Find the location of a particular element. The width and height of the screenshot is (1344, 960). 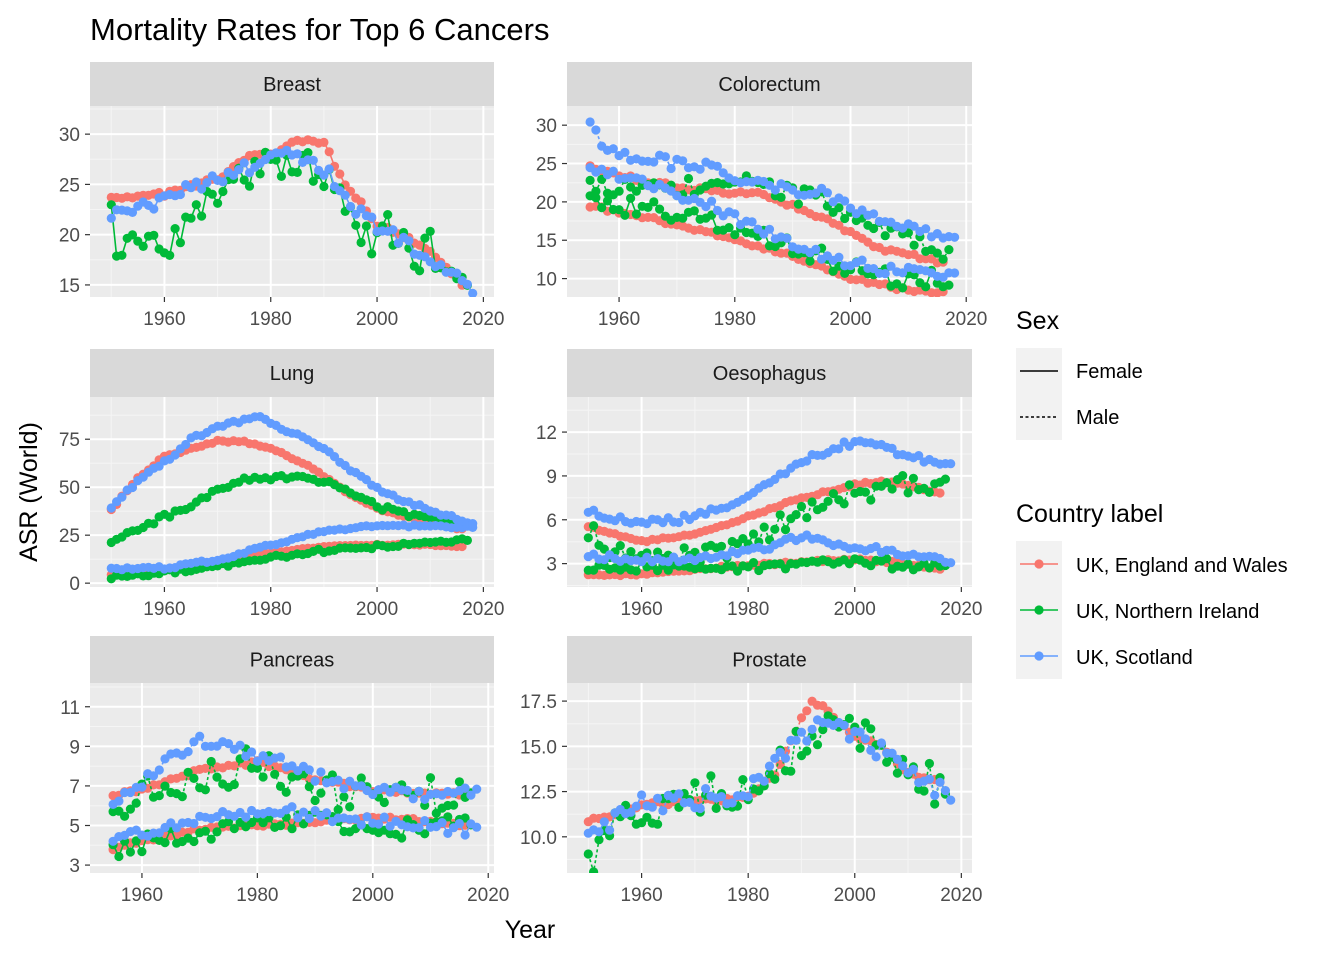

x-tick-label: 1960 is located at coordinates (164, 319).